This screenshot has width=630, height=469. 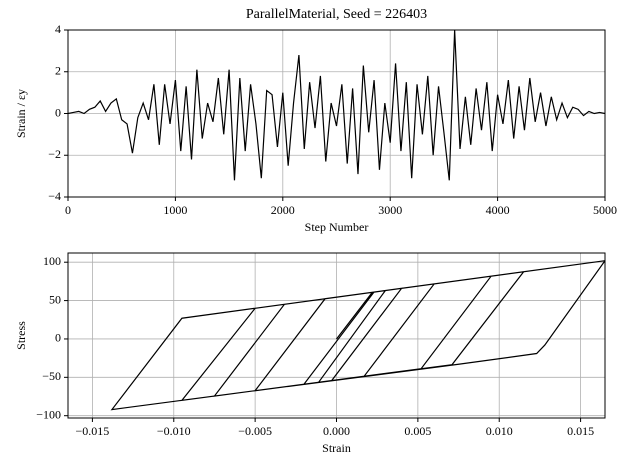 What do you see at coordinates (336, 431) in the screenshot?
I see `x-tick-label: 0.000` at bounding box center [336, 431].